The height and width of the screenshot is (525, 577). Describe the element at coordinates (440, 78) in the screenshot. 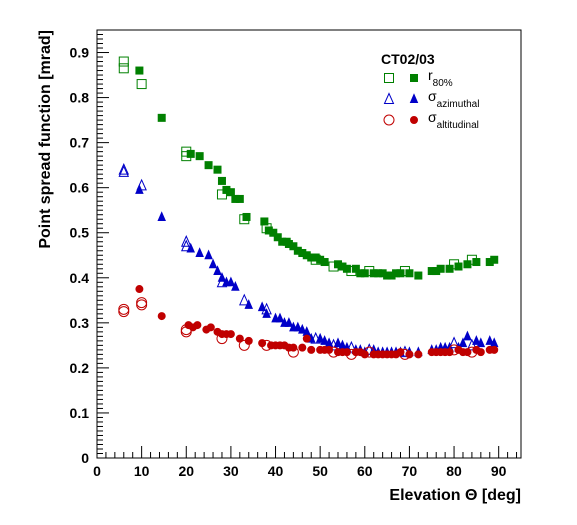

I see `legend-label: r80%` at that location.